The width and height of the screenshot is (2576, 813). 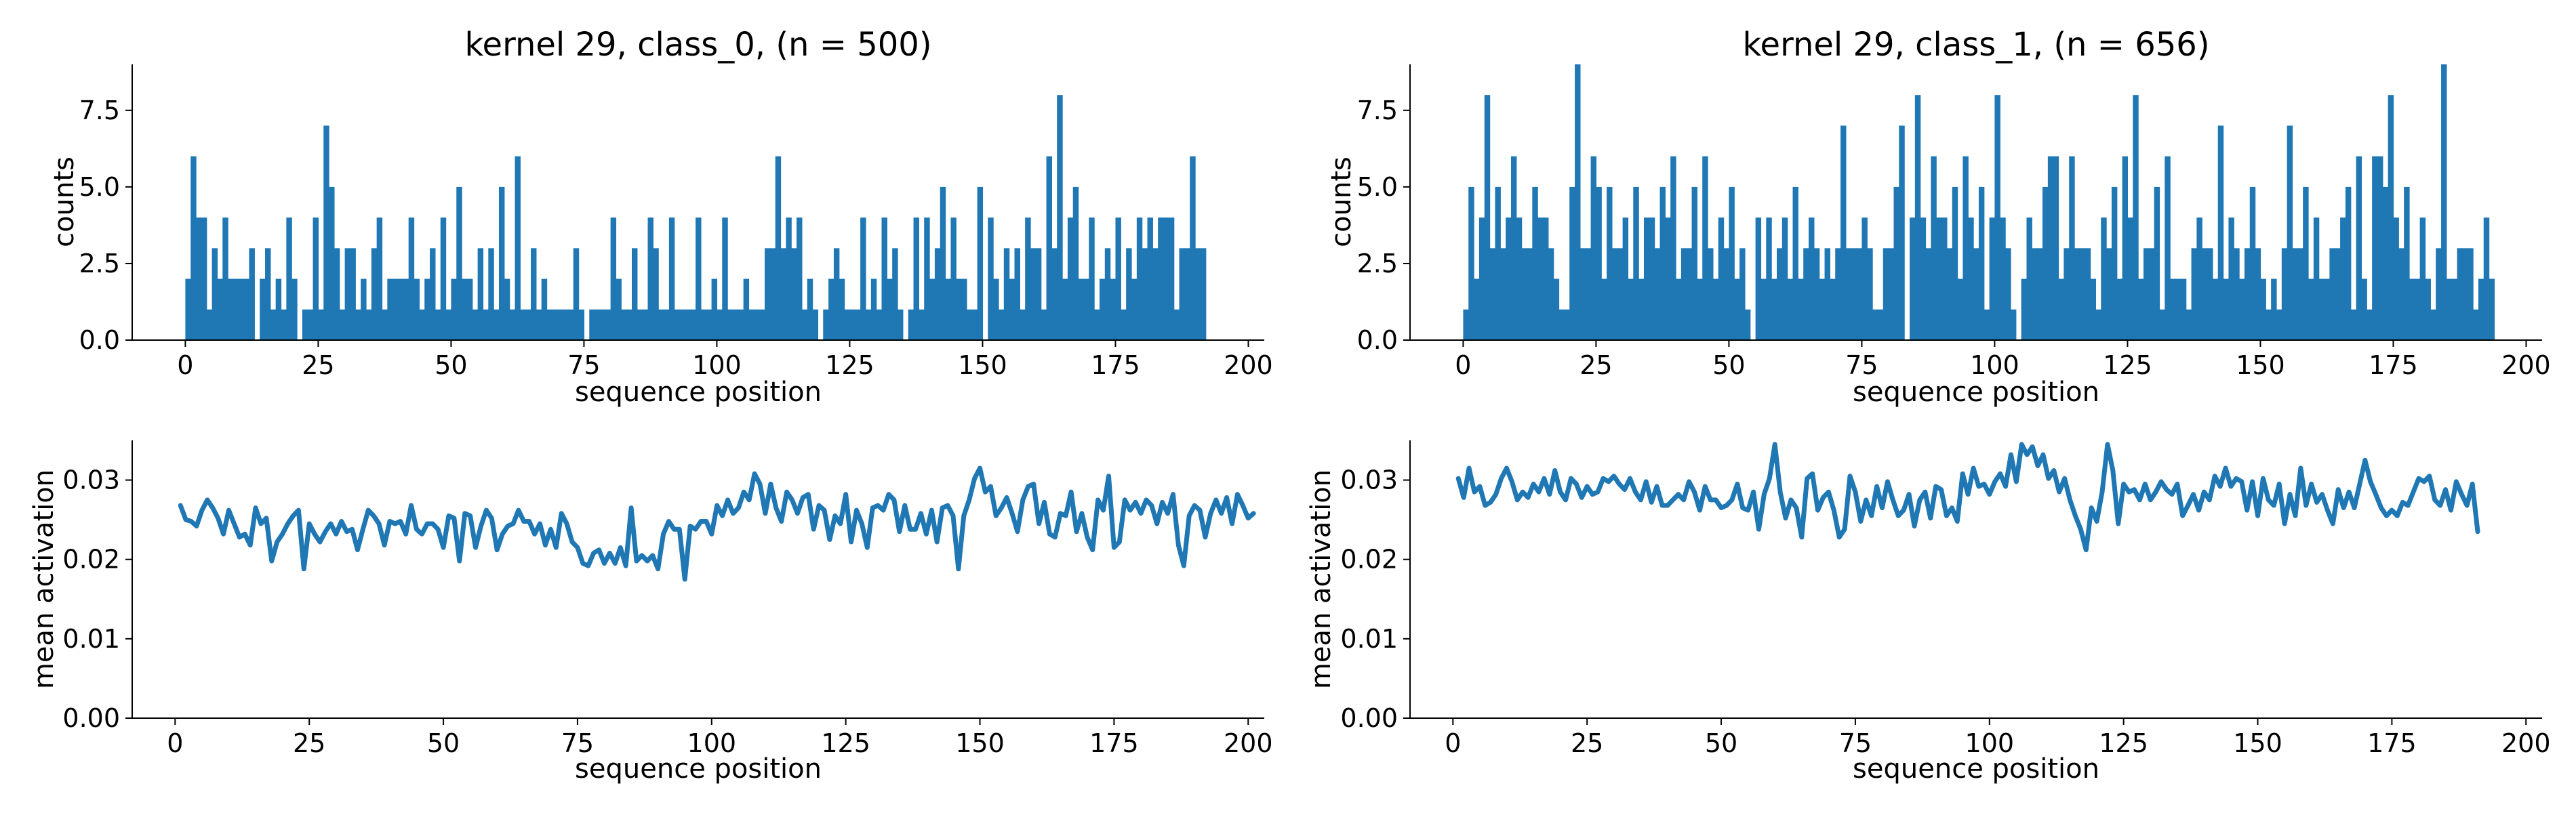 What do you see at coordinates (1721, 743) in the screenshot?
I see `x-tick-label: 50` at bounding box center [1721, 743].